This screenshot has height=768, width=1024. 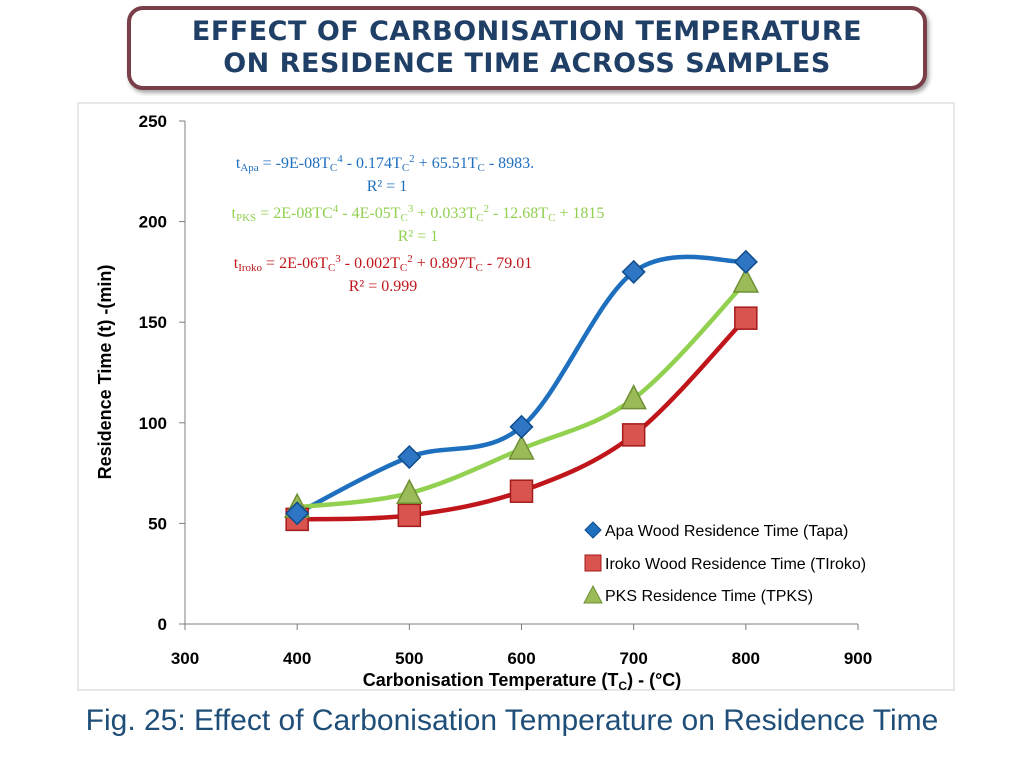 I want to click on equation-apa-line2: R² = 1, so click(x=387, y=186).